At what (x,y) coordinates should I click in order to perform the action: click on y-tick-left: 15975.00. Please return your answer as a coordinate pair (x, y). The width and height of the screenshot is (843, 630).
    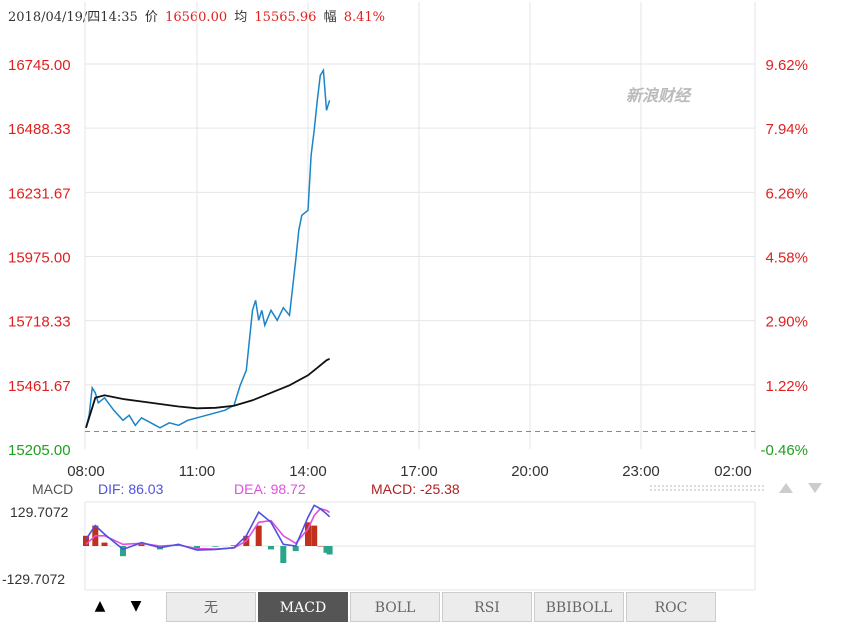
    Looking at the image, I should click on (39, 258).